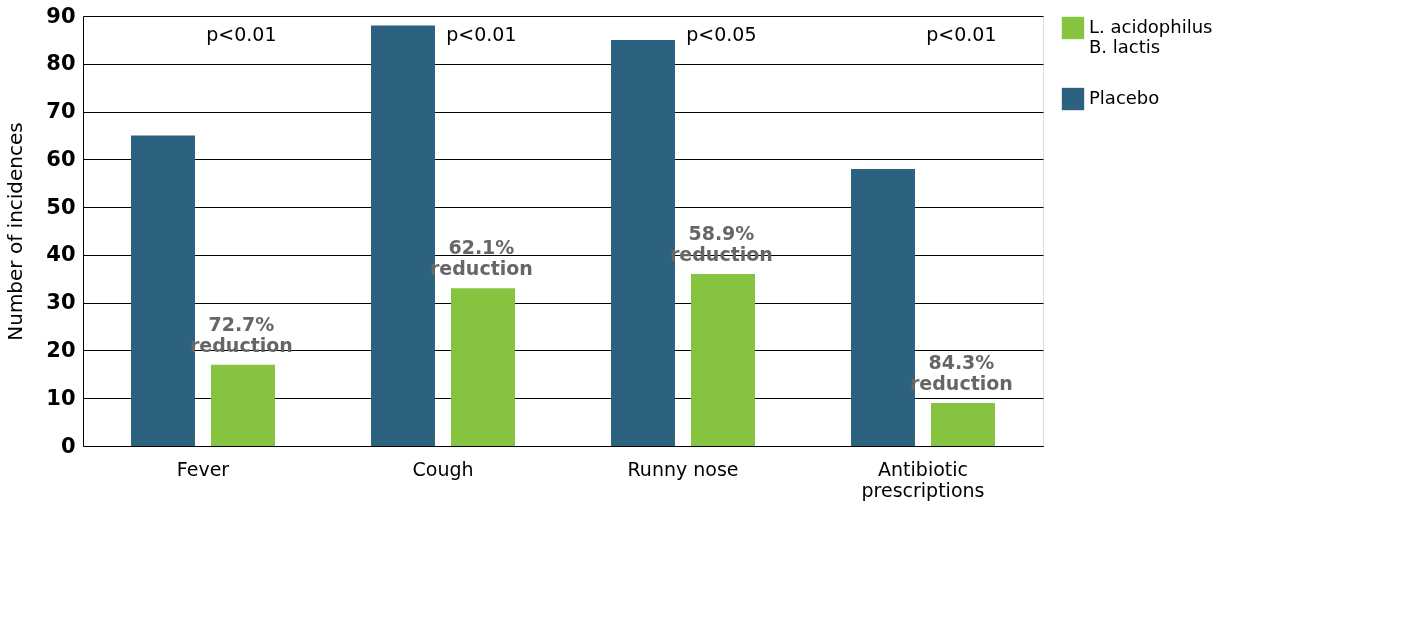  What do you see at coordinates (61, 397) in the screenshot?
I see `y-tick-label: 10` at bounding box center [61, 397].